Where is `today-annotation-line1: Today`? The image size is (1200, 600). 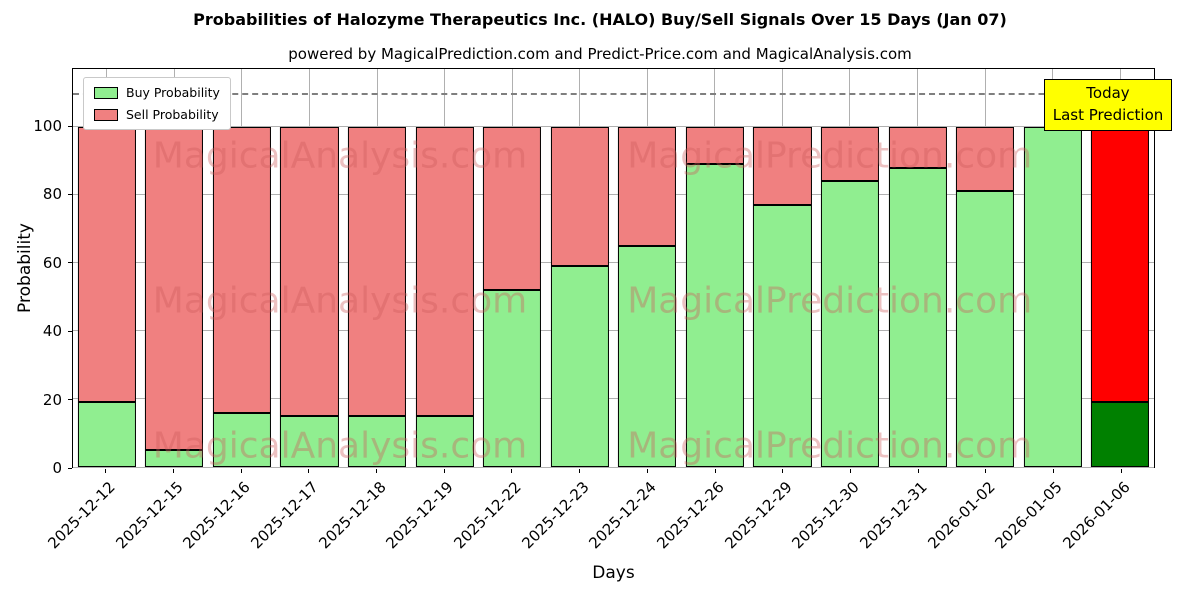 today-annotation-line1: Today is located at coordinates (1108, 93).